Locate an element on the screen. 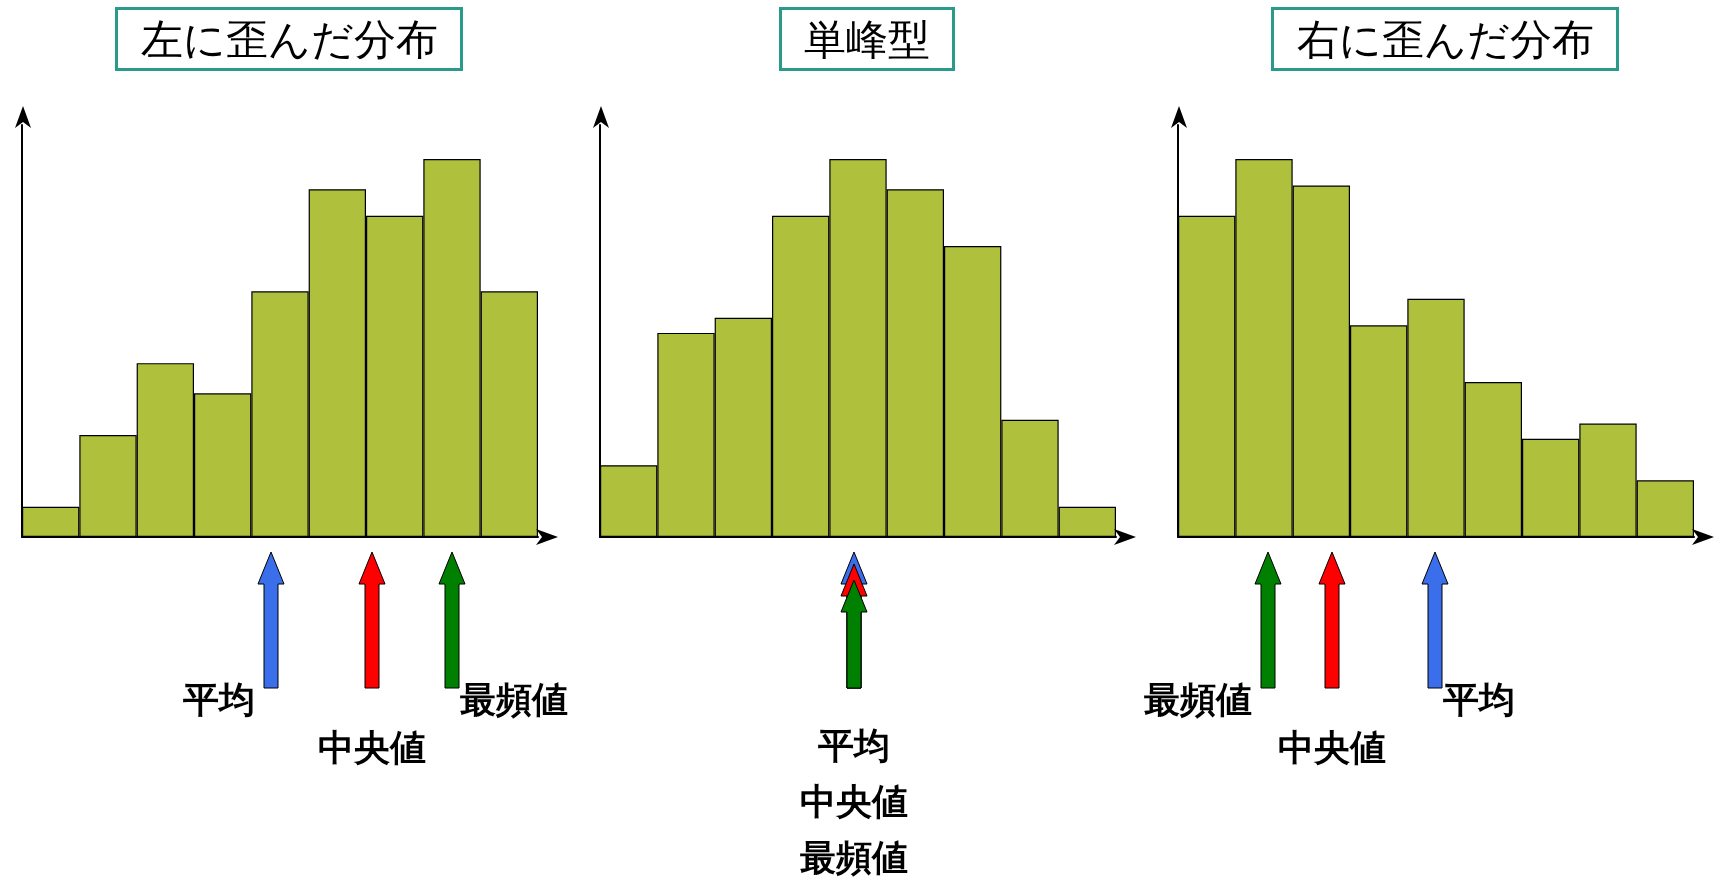 The width and height of the screenshot is (1734, 896). chart-title: 左に歪んだ分布 is located at coordinates (289, 39).